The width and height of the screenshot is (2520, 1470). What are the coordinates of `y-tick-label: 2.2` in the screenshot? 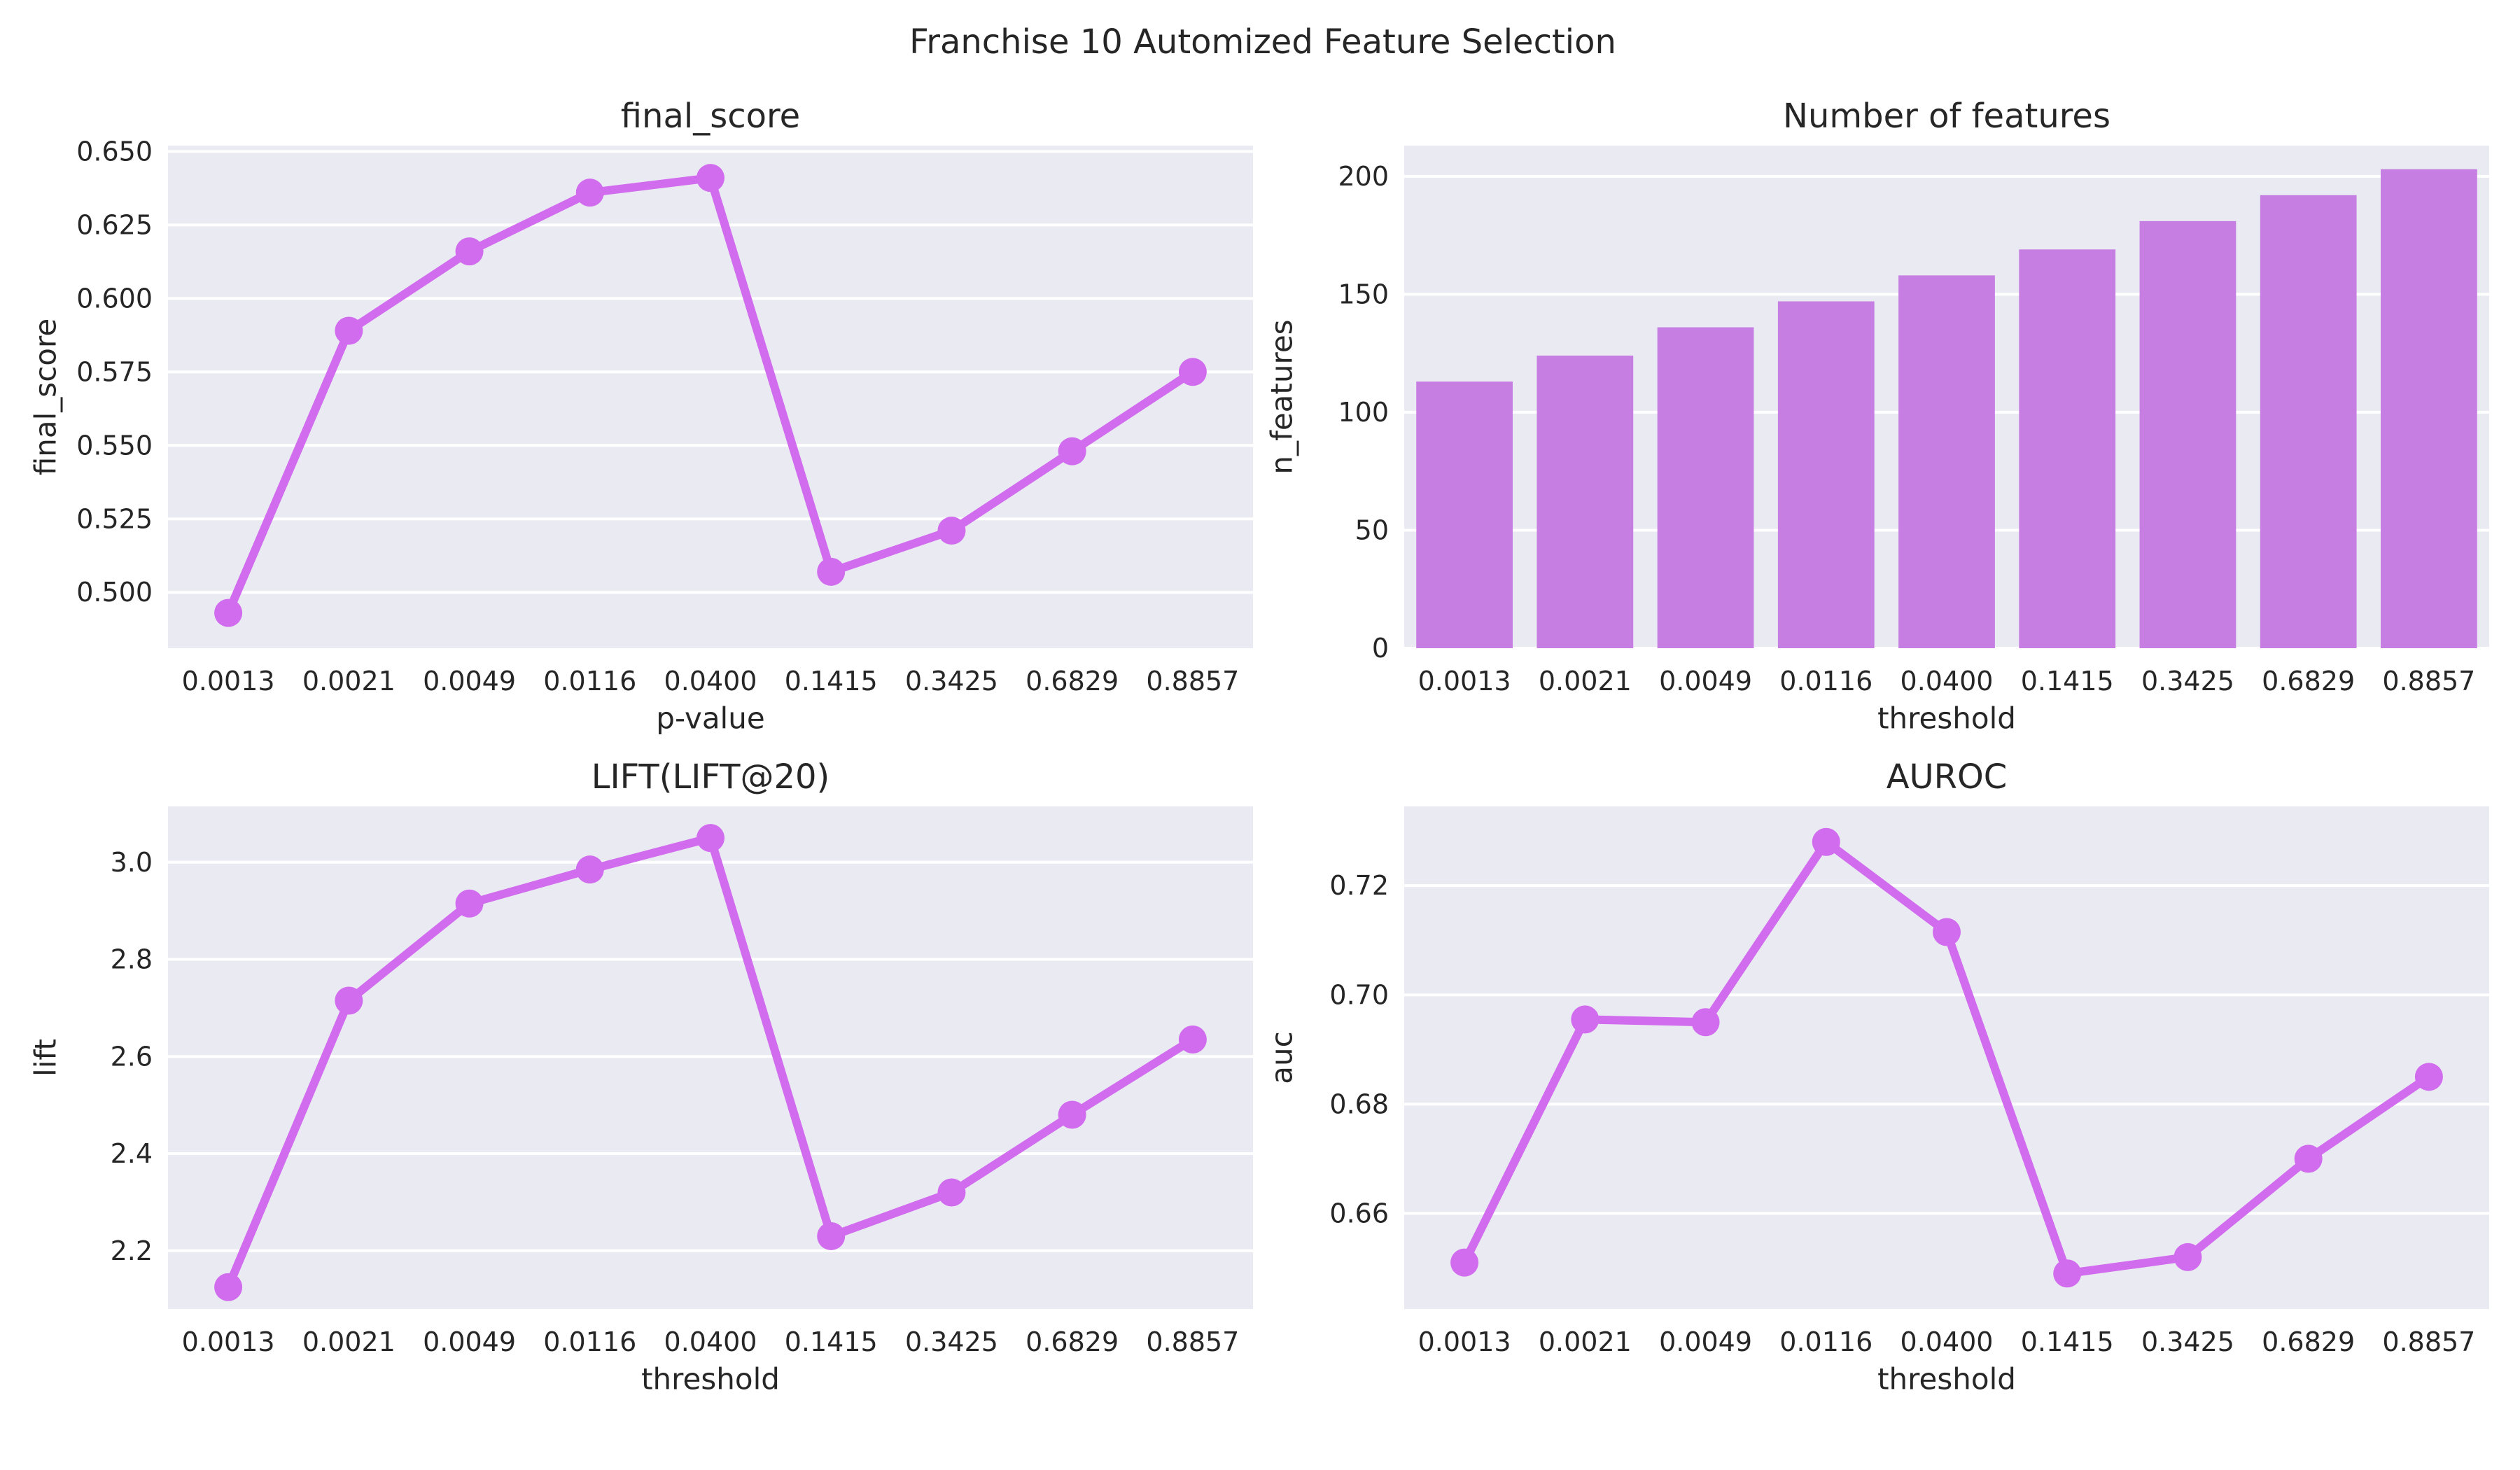 It's located at (132, 1251).